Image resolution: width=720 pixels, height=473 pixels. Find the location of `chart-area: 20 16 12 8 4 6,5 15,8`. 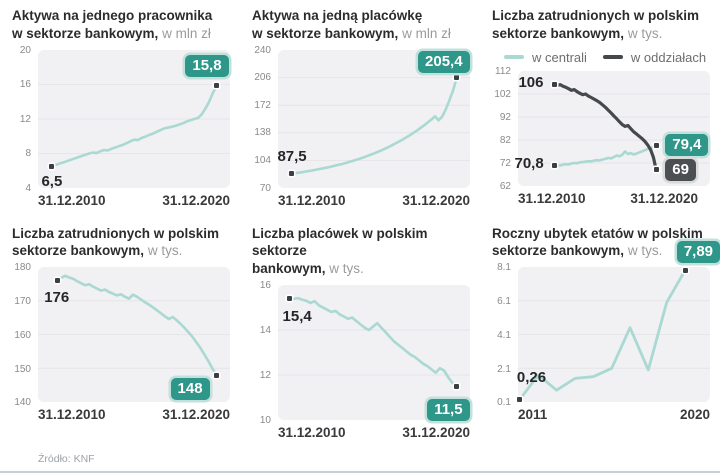

chart-area: 20 16 12 8 4 6,5 15,8 is located at coordinates (120, 119).